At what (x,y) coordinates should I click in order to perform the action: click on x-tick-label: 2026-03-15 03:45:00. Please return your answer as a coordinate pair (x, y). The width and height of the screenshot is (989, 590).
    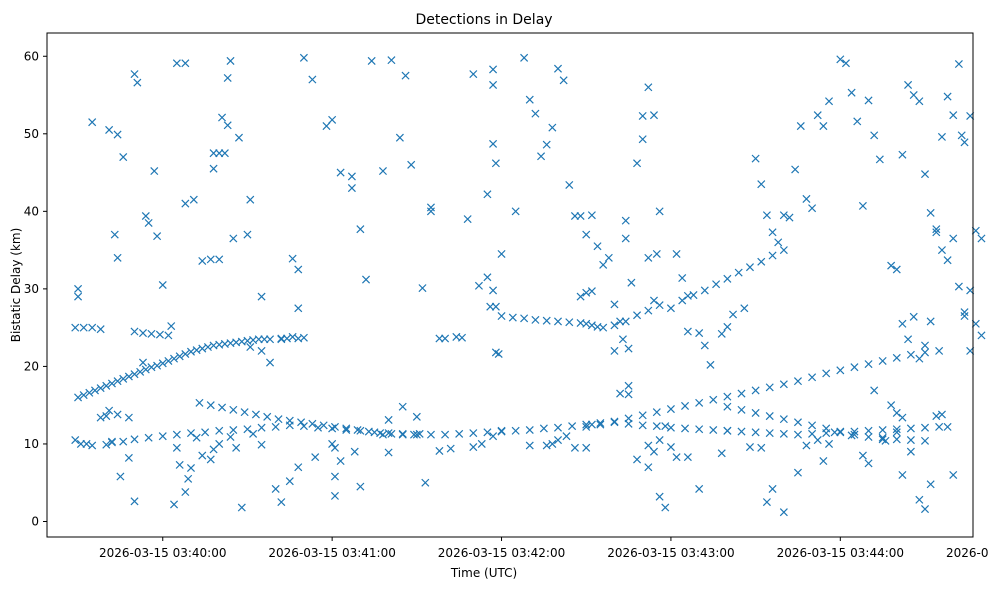
    Looking at the image, I should click on (967, 553).